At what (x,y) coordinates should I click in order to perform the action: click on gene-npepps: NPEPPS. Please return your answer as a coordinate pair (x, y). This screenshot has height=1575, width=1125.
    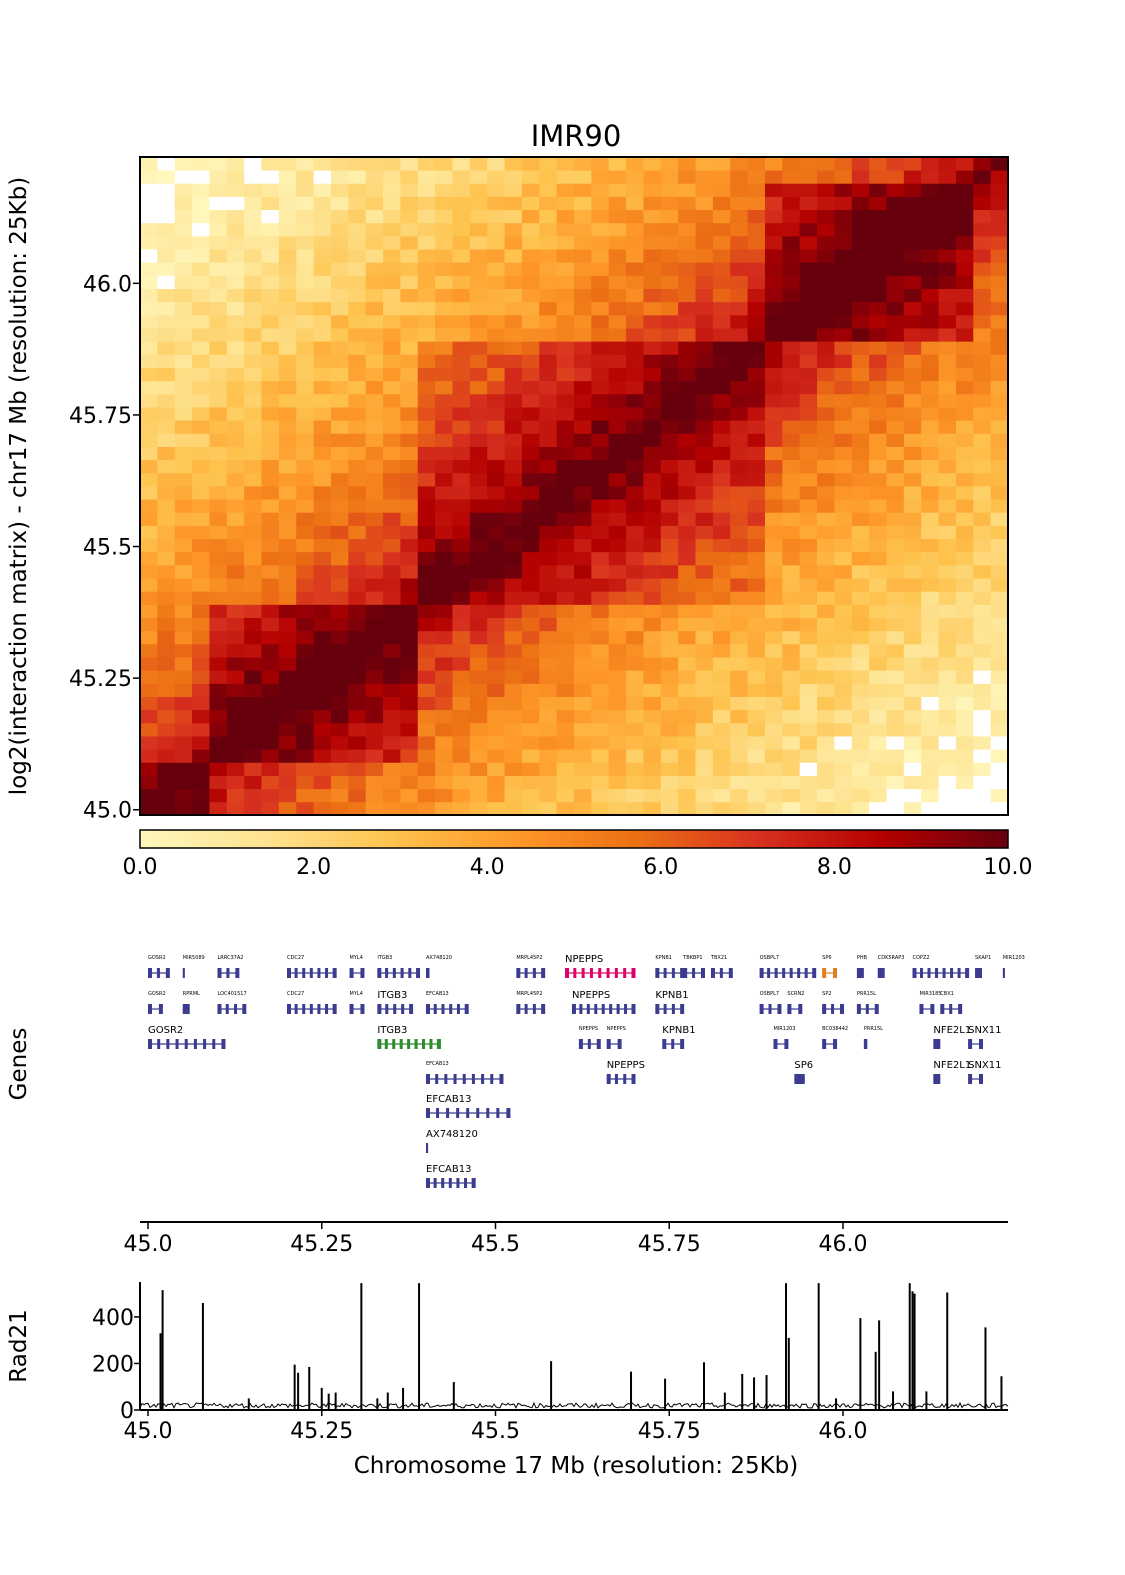
    Looking at the image, I should click on (589, 1037).